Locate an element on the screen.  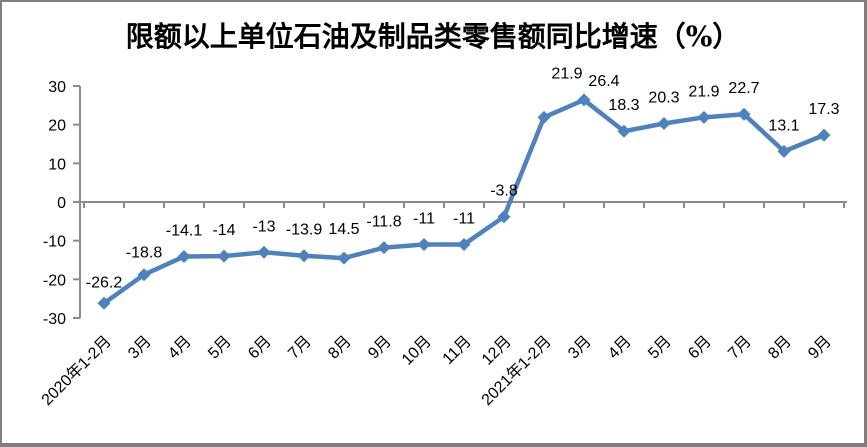
y-tick-label: -10 is located at coordinates (54, 242).